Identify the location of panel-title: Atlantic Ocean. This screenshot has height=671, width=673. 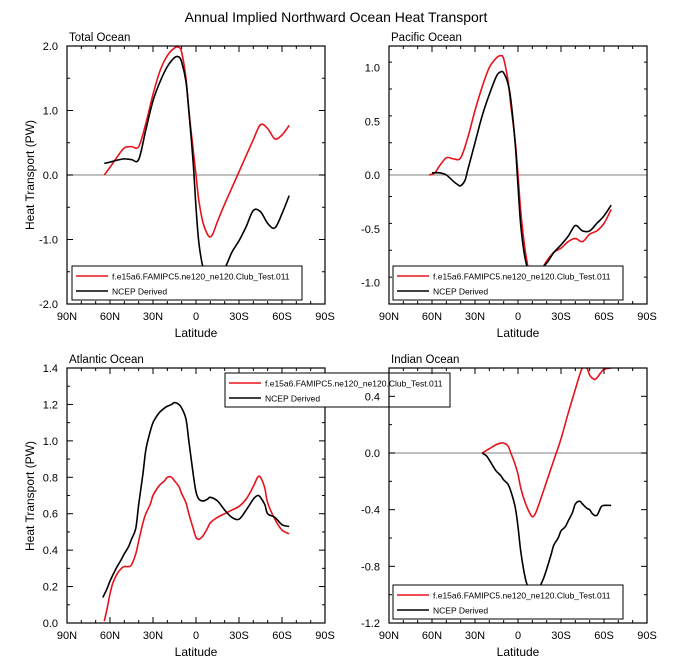
(106, 360).